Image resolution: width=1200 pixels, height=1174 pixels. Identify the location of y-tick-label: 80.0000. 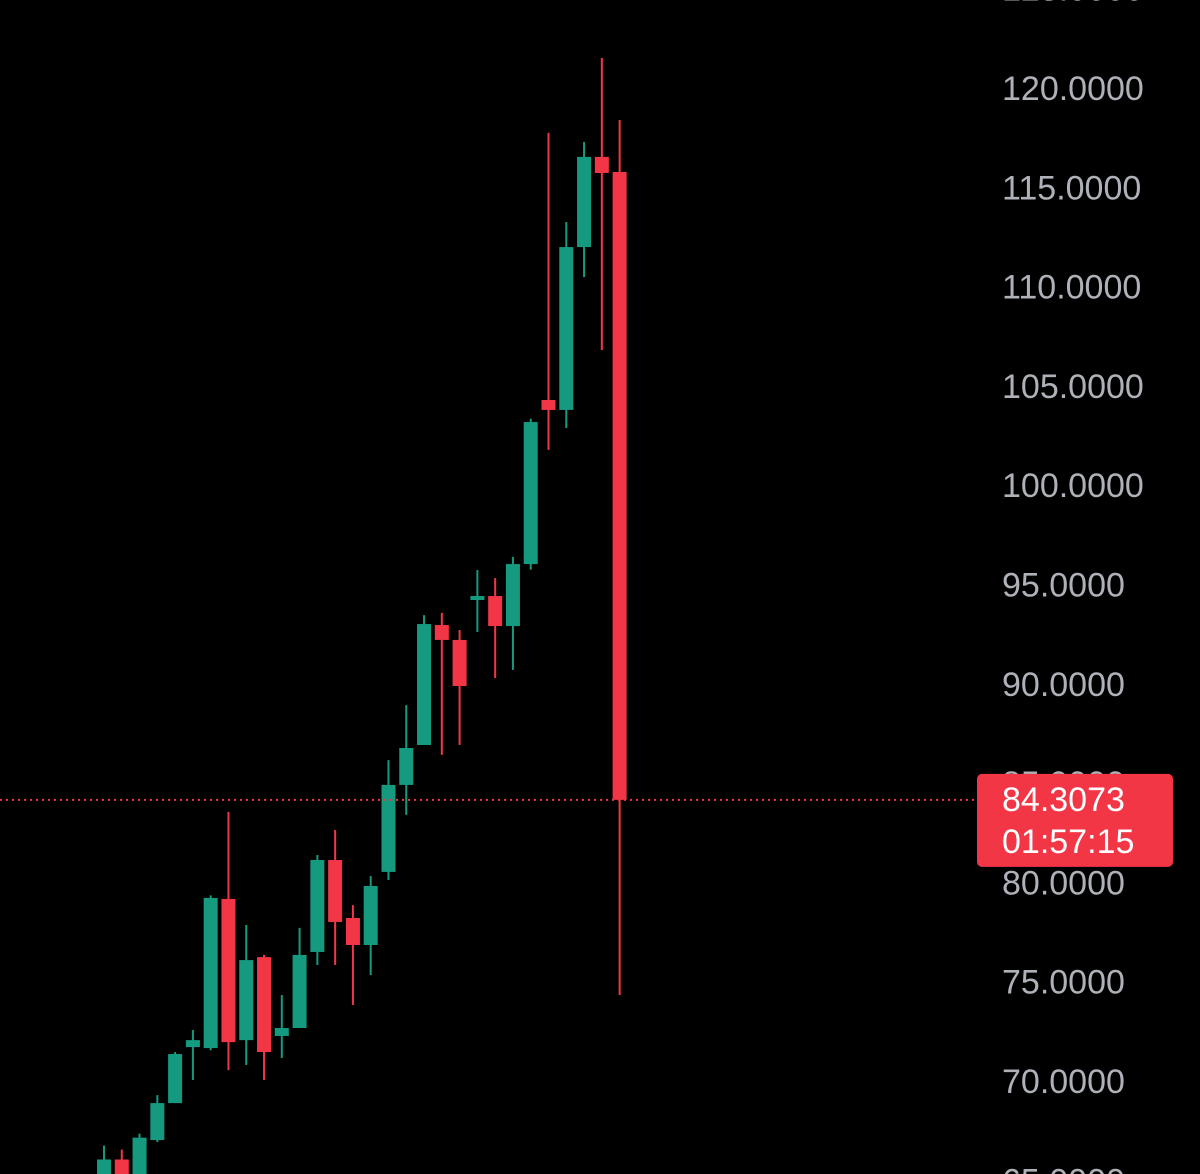
(1063, 883).